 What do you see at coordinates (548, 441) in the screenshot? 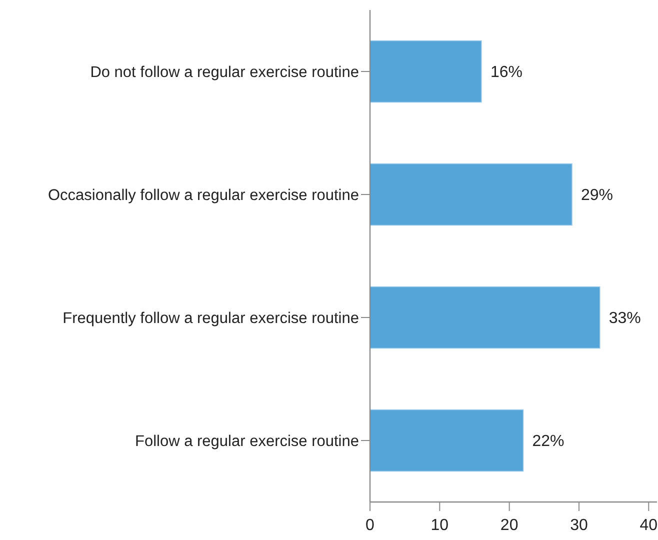
I see `data-label: 22%` at bounding box center [548, 441].